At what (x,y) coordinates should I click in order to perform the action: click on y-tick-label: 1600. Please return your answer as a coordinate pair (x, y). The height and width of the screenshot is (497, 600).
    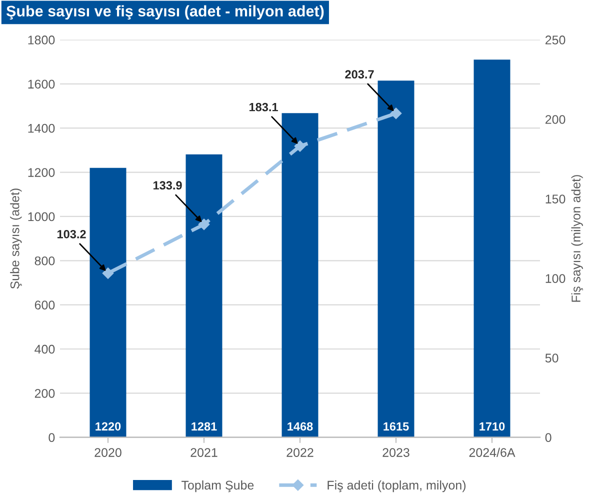
    Looking at the image, I should click on (41, 84).